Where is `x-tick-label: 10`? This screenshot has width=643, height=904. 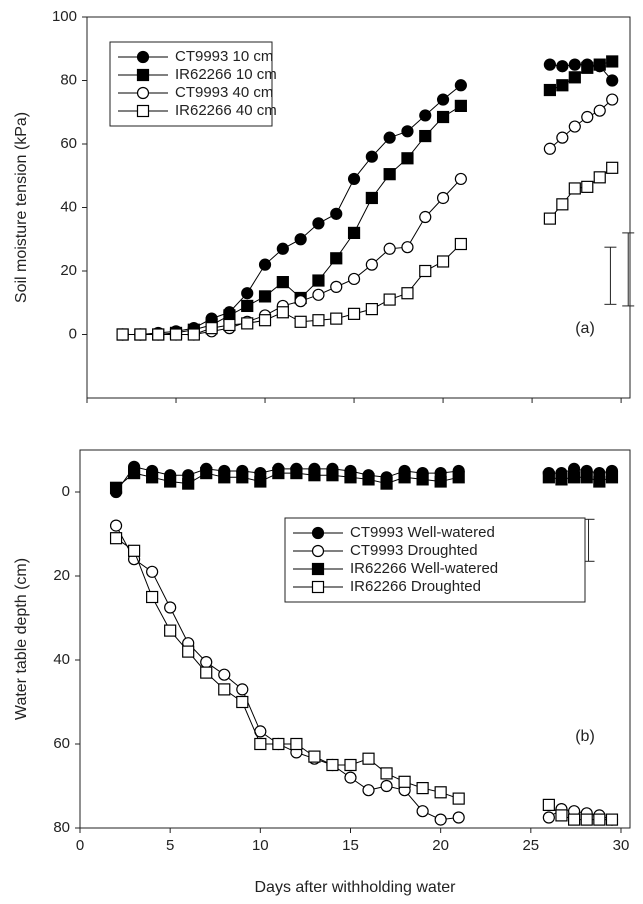
x-tick-label: 10 is located at coordinates (260, 845).